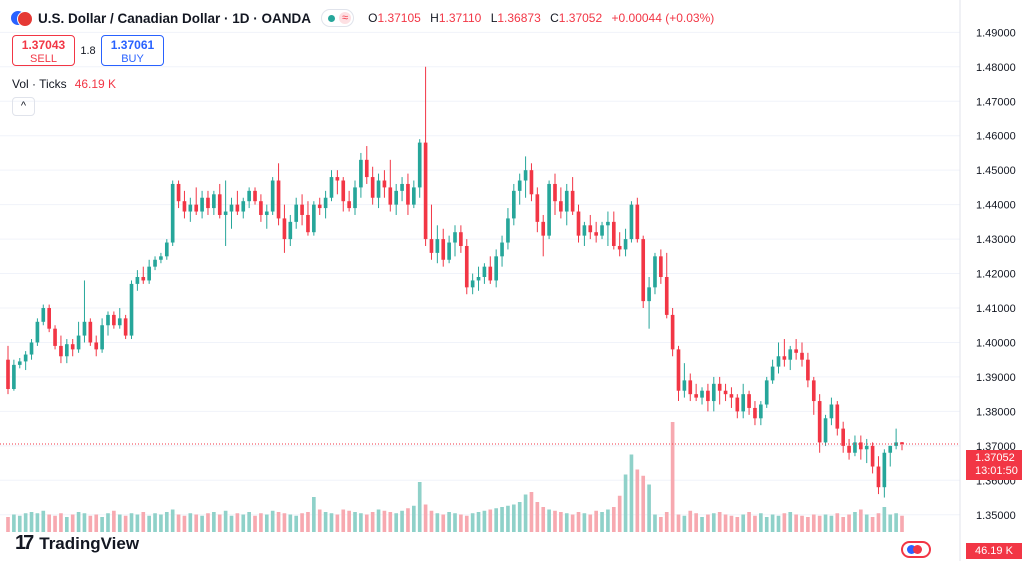 The height and width of the screenshot is (561, 1024). What do you see at coordinates (23, 106) in the screenshot?
I see `collapse-legend-button: ^` at bounding box center [23, 106].